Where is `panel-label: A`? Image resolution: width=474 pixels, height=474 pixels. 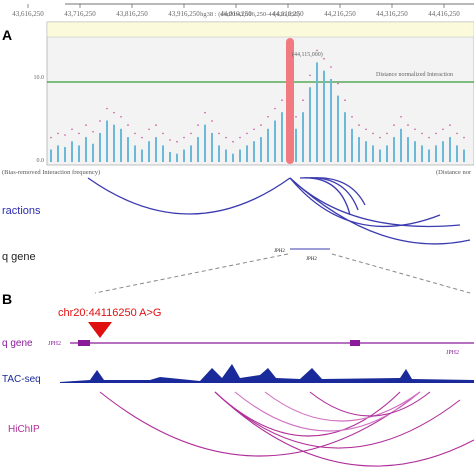
panel-label: A is located at coordinates (7, 35).